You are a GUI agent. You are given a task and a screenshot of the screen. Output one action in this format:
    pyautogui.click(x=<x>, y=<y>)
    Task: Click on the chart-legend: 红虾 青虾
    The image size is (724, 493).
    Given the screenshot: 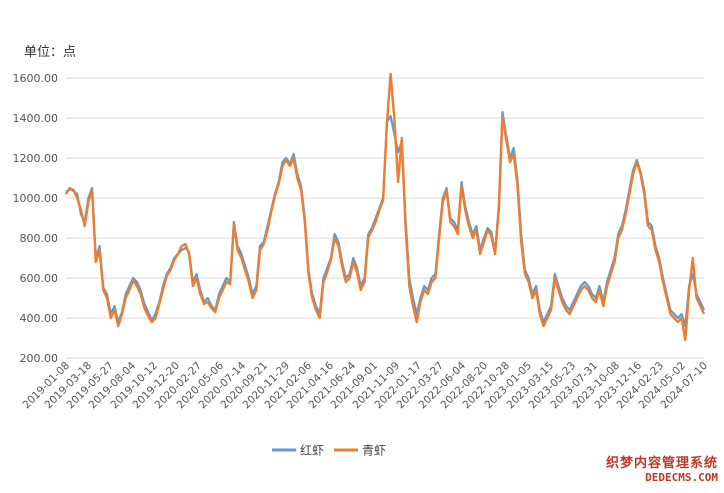 What is the action you would take?
    pyautogui.click(x=329, y=450)
    